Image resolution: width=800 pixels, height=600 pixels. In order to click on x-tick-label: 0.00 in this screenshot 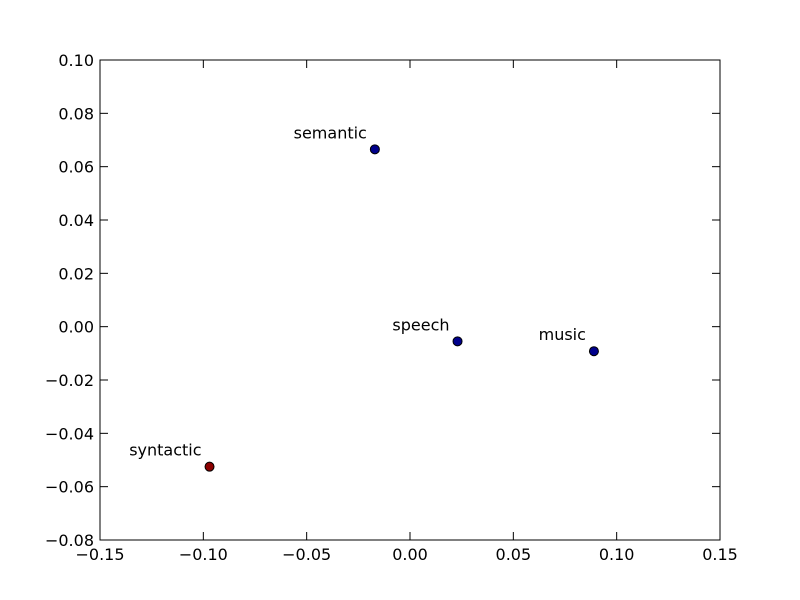, I will do `click(410, 554)`.